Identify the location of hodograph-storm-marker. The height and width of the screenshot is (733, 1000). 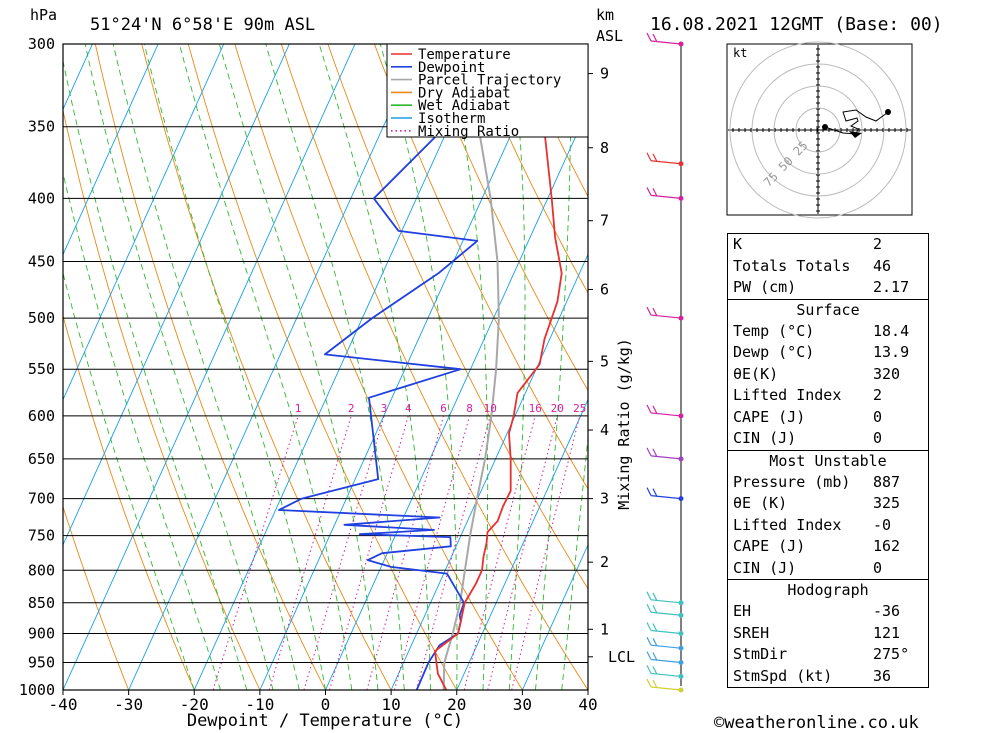
(855, 134).